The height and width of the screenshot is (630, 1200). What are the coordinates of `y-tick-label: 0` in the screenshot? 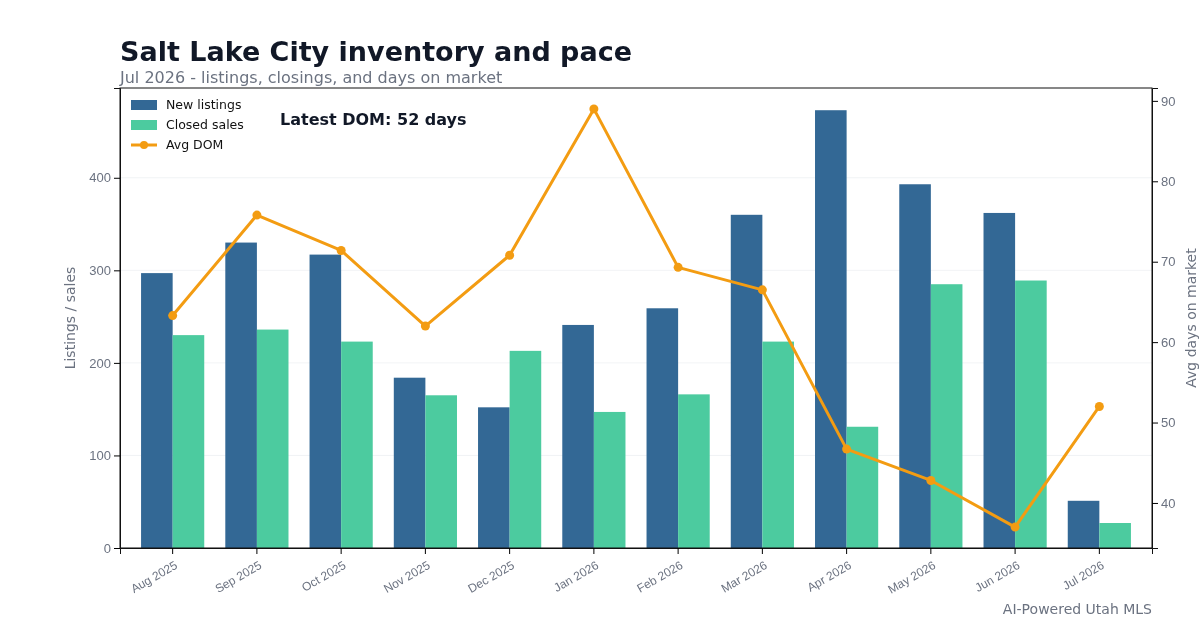 It's located at (107, 548).